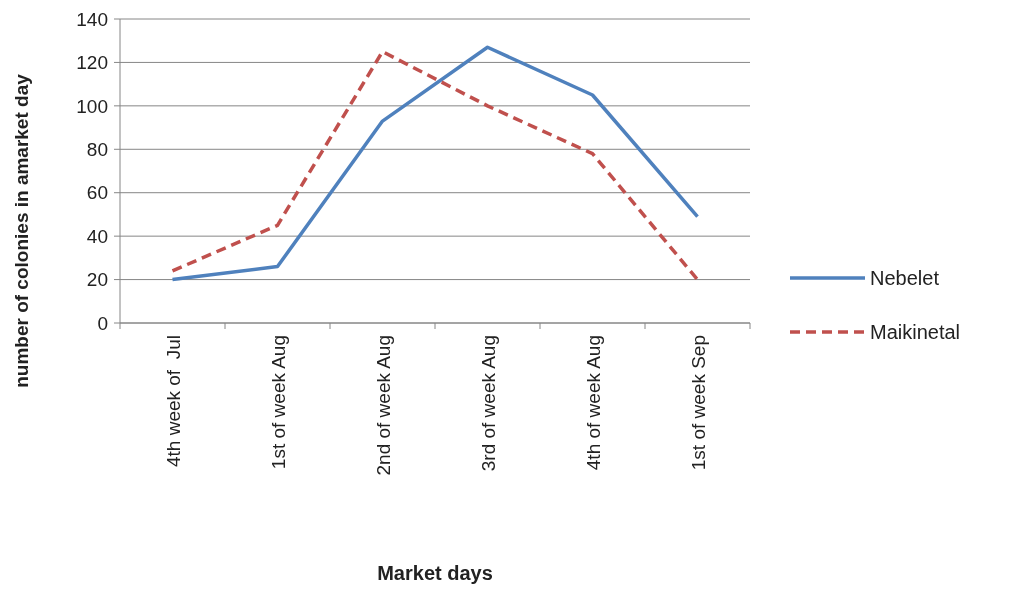  What do you see at coordinates (92, 106) in the screenshot?
I see `y-tick-label: 100` at bounding box center [92, 106].